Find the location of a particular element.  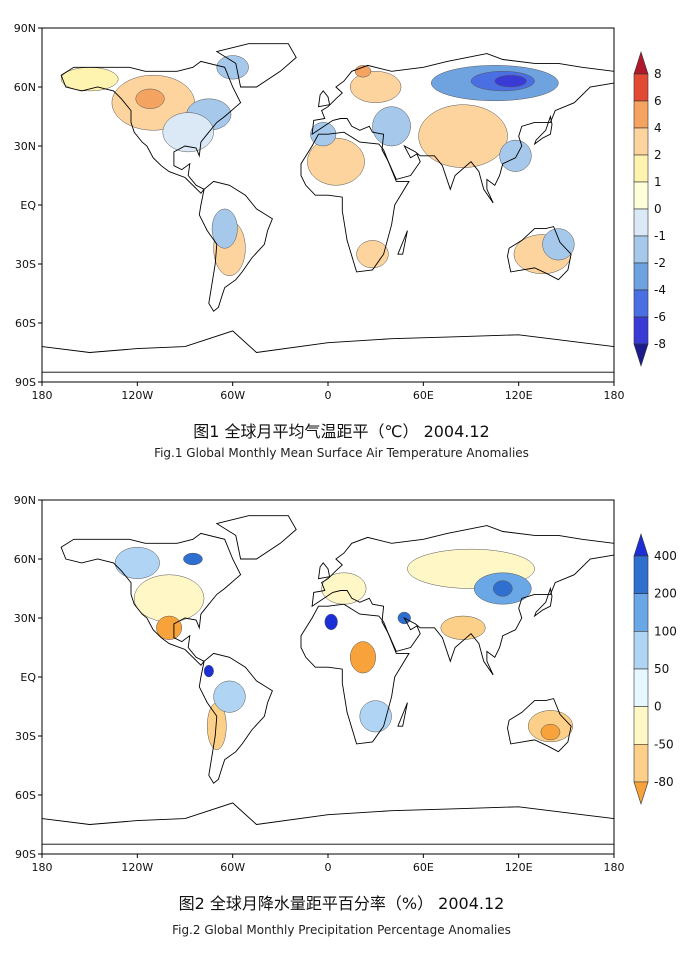

colorbar: 400 200 100 50 0 -50 -80 is located at coordinates (655, 669).